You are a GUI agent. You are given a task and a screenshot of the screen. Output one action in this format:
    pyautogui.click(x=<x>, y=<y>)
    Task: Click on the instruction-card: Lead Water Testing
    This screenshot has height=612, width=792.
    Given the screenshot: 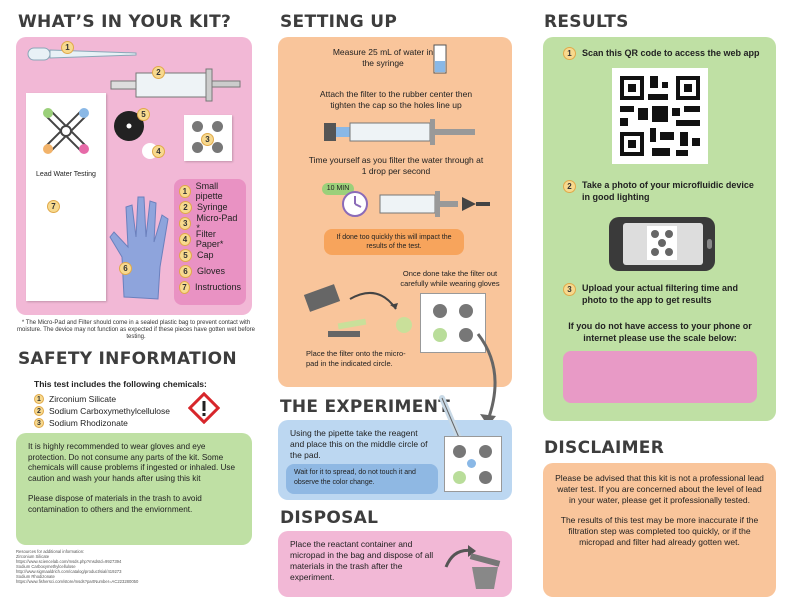 What is the action you would take?
    pyautogui.click(x=66, y=197)
    